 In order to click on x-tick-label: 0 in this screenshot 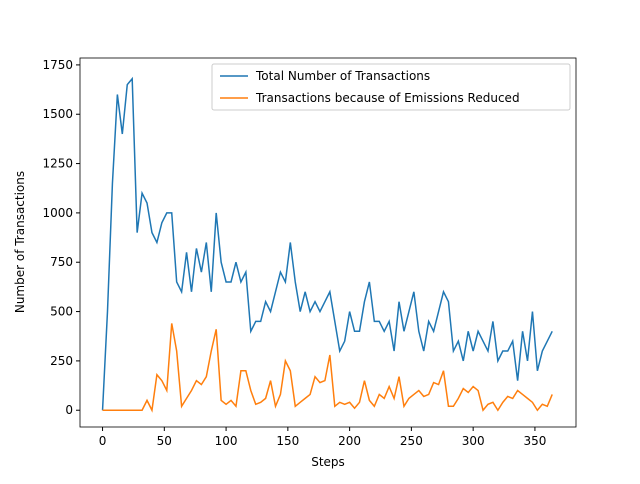, I will do `click(103, 441)`.